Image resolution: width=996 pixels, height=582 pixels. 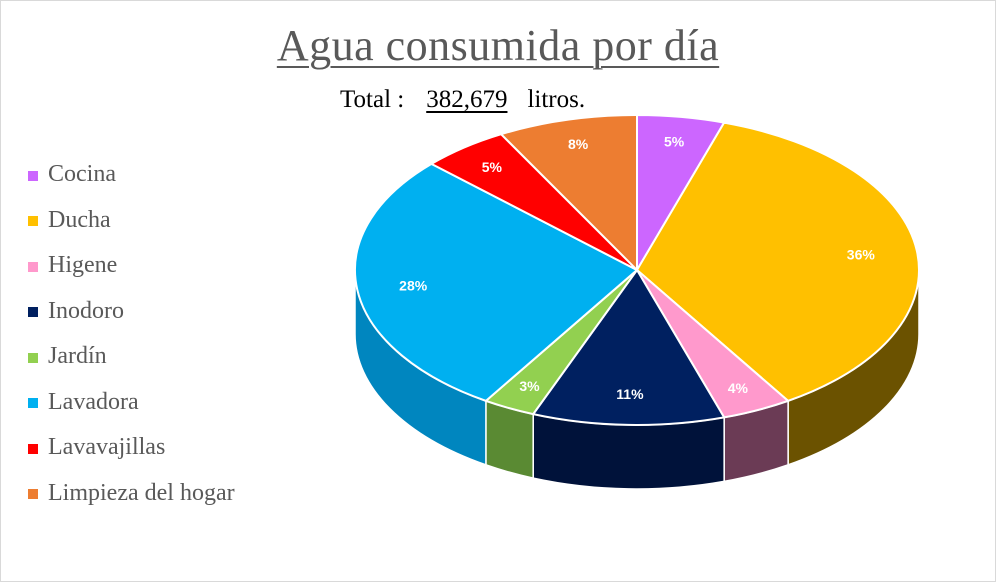 What do you see at coordinates (79, 219) in the screenshot?
I see `legend-label: Ducha` at bounding box center [79, 219].